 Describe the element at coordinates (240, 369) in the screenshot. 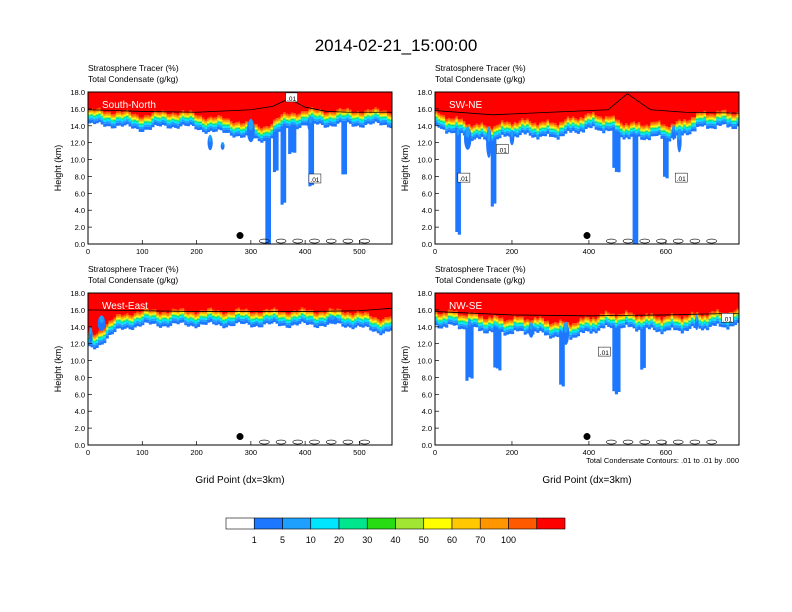

I see `plot-frame` at that location.